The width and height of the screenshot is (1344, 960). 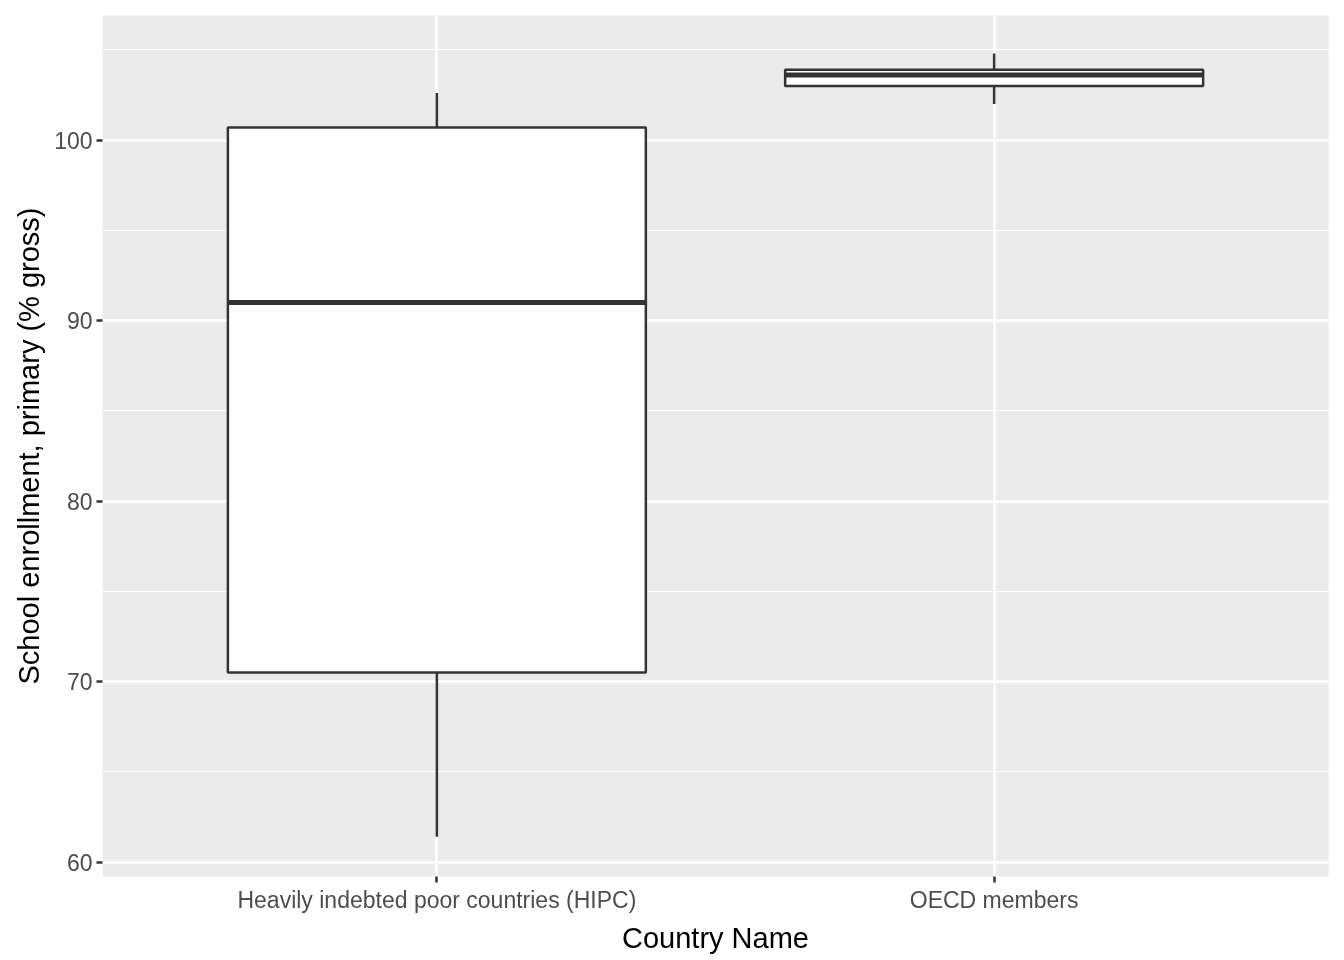 What do you see at coordinates (73, 140) in the screenshot?
I see `y-tick-label: 100` at bounding box center [73, 140].